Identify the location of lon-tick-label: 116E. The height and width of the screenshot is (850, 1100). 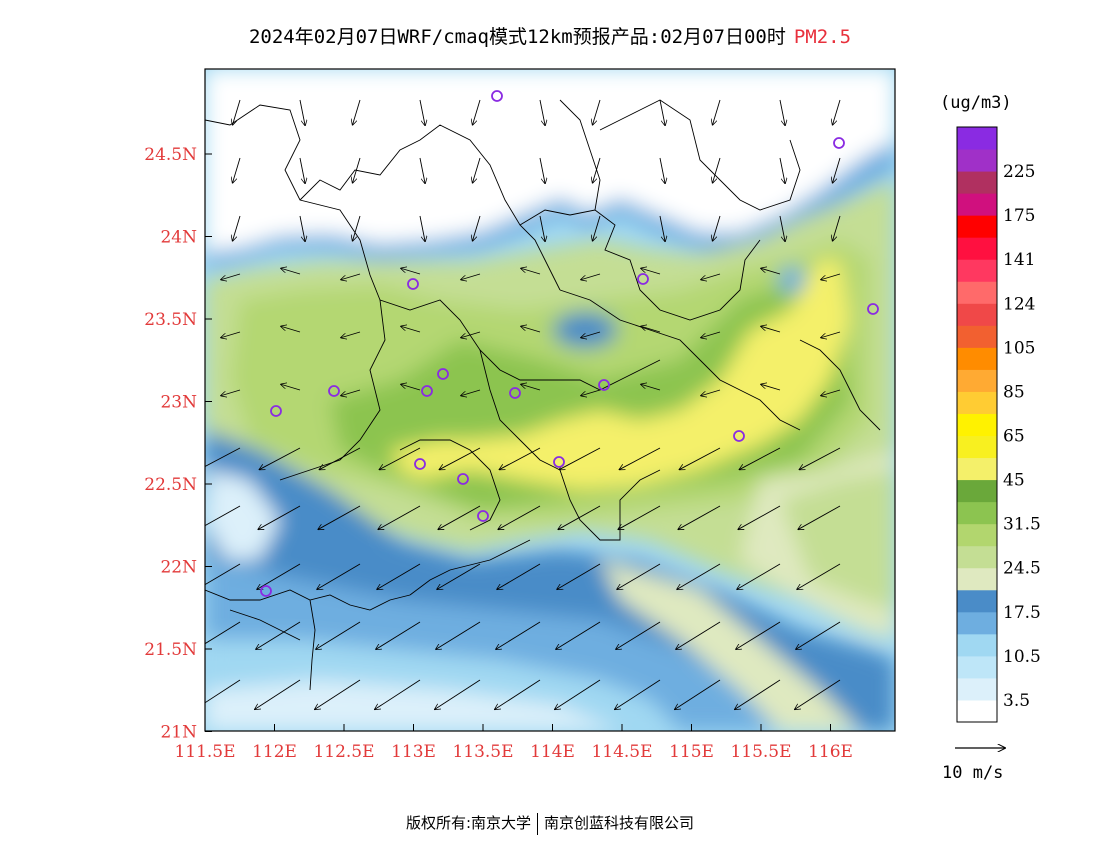
(830, 752).